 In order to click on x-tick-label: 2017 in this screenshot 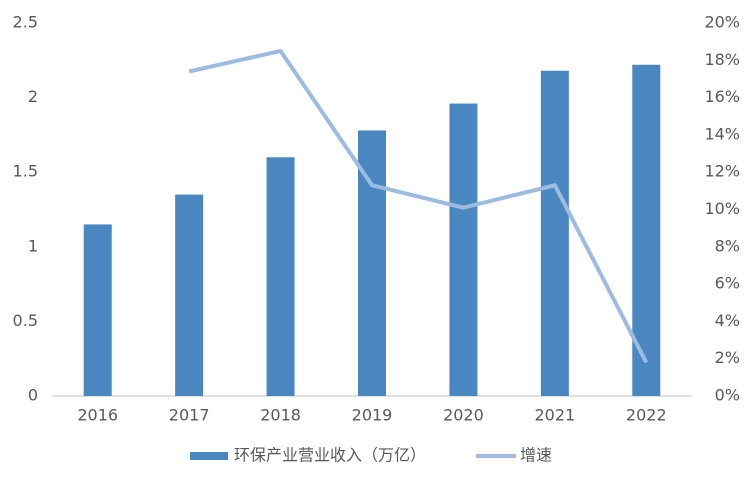, I will do `click(189, 415)`.